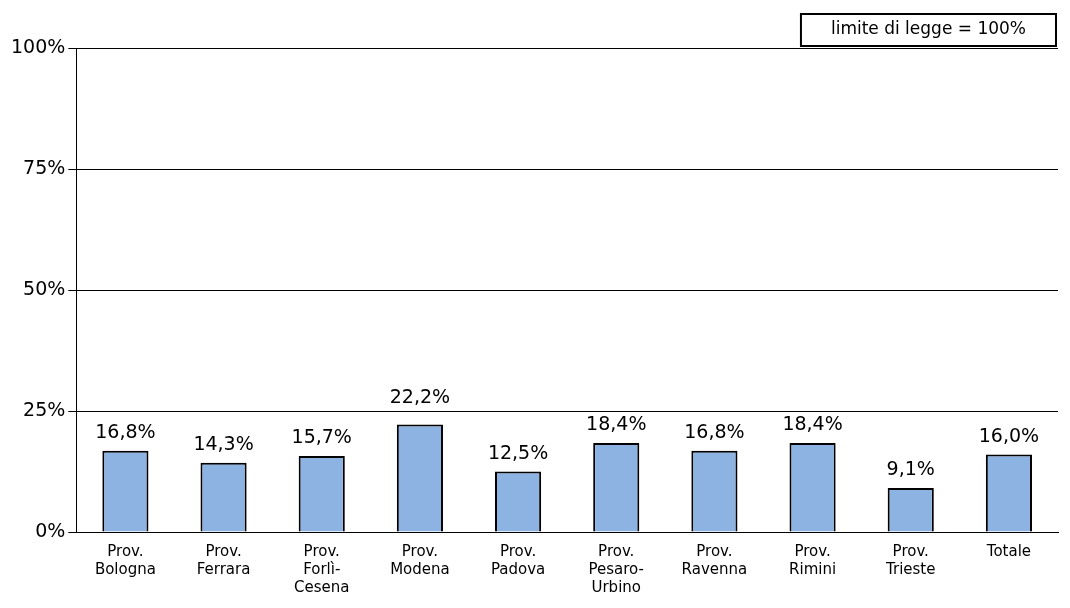  Describe the element at coordinates (910, 559) in the screenshot. I see `x-tick-label: Prov. Trieste` at that location.